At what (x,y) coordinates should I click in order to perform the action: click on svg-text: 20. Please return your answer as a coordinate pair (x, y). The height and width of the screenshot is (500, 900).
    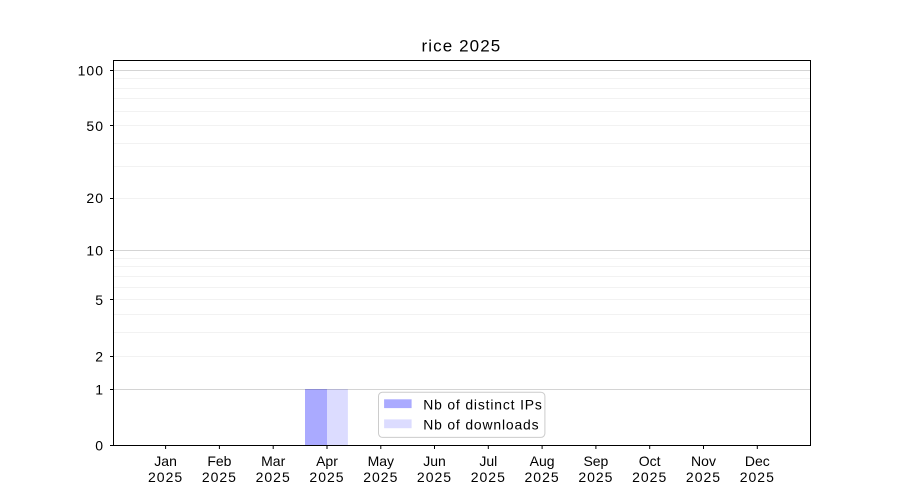
    Looking at the image, I should click on (95, 198).